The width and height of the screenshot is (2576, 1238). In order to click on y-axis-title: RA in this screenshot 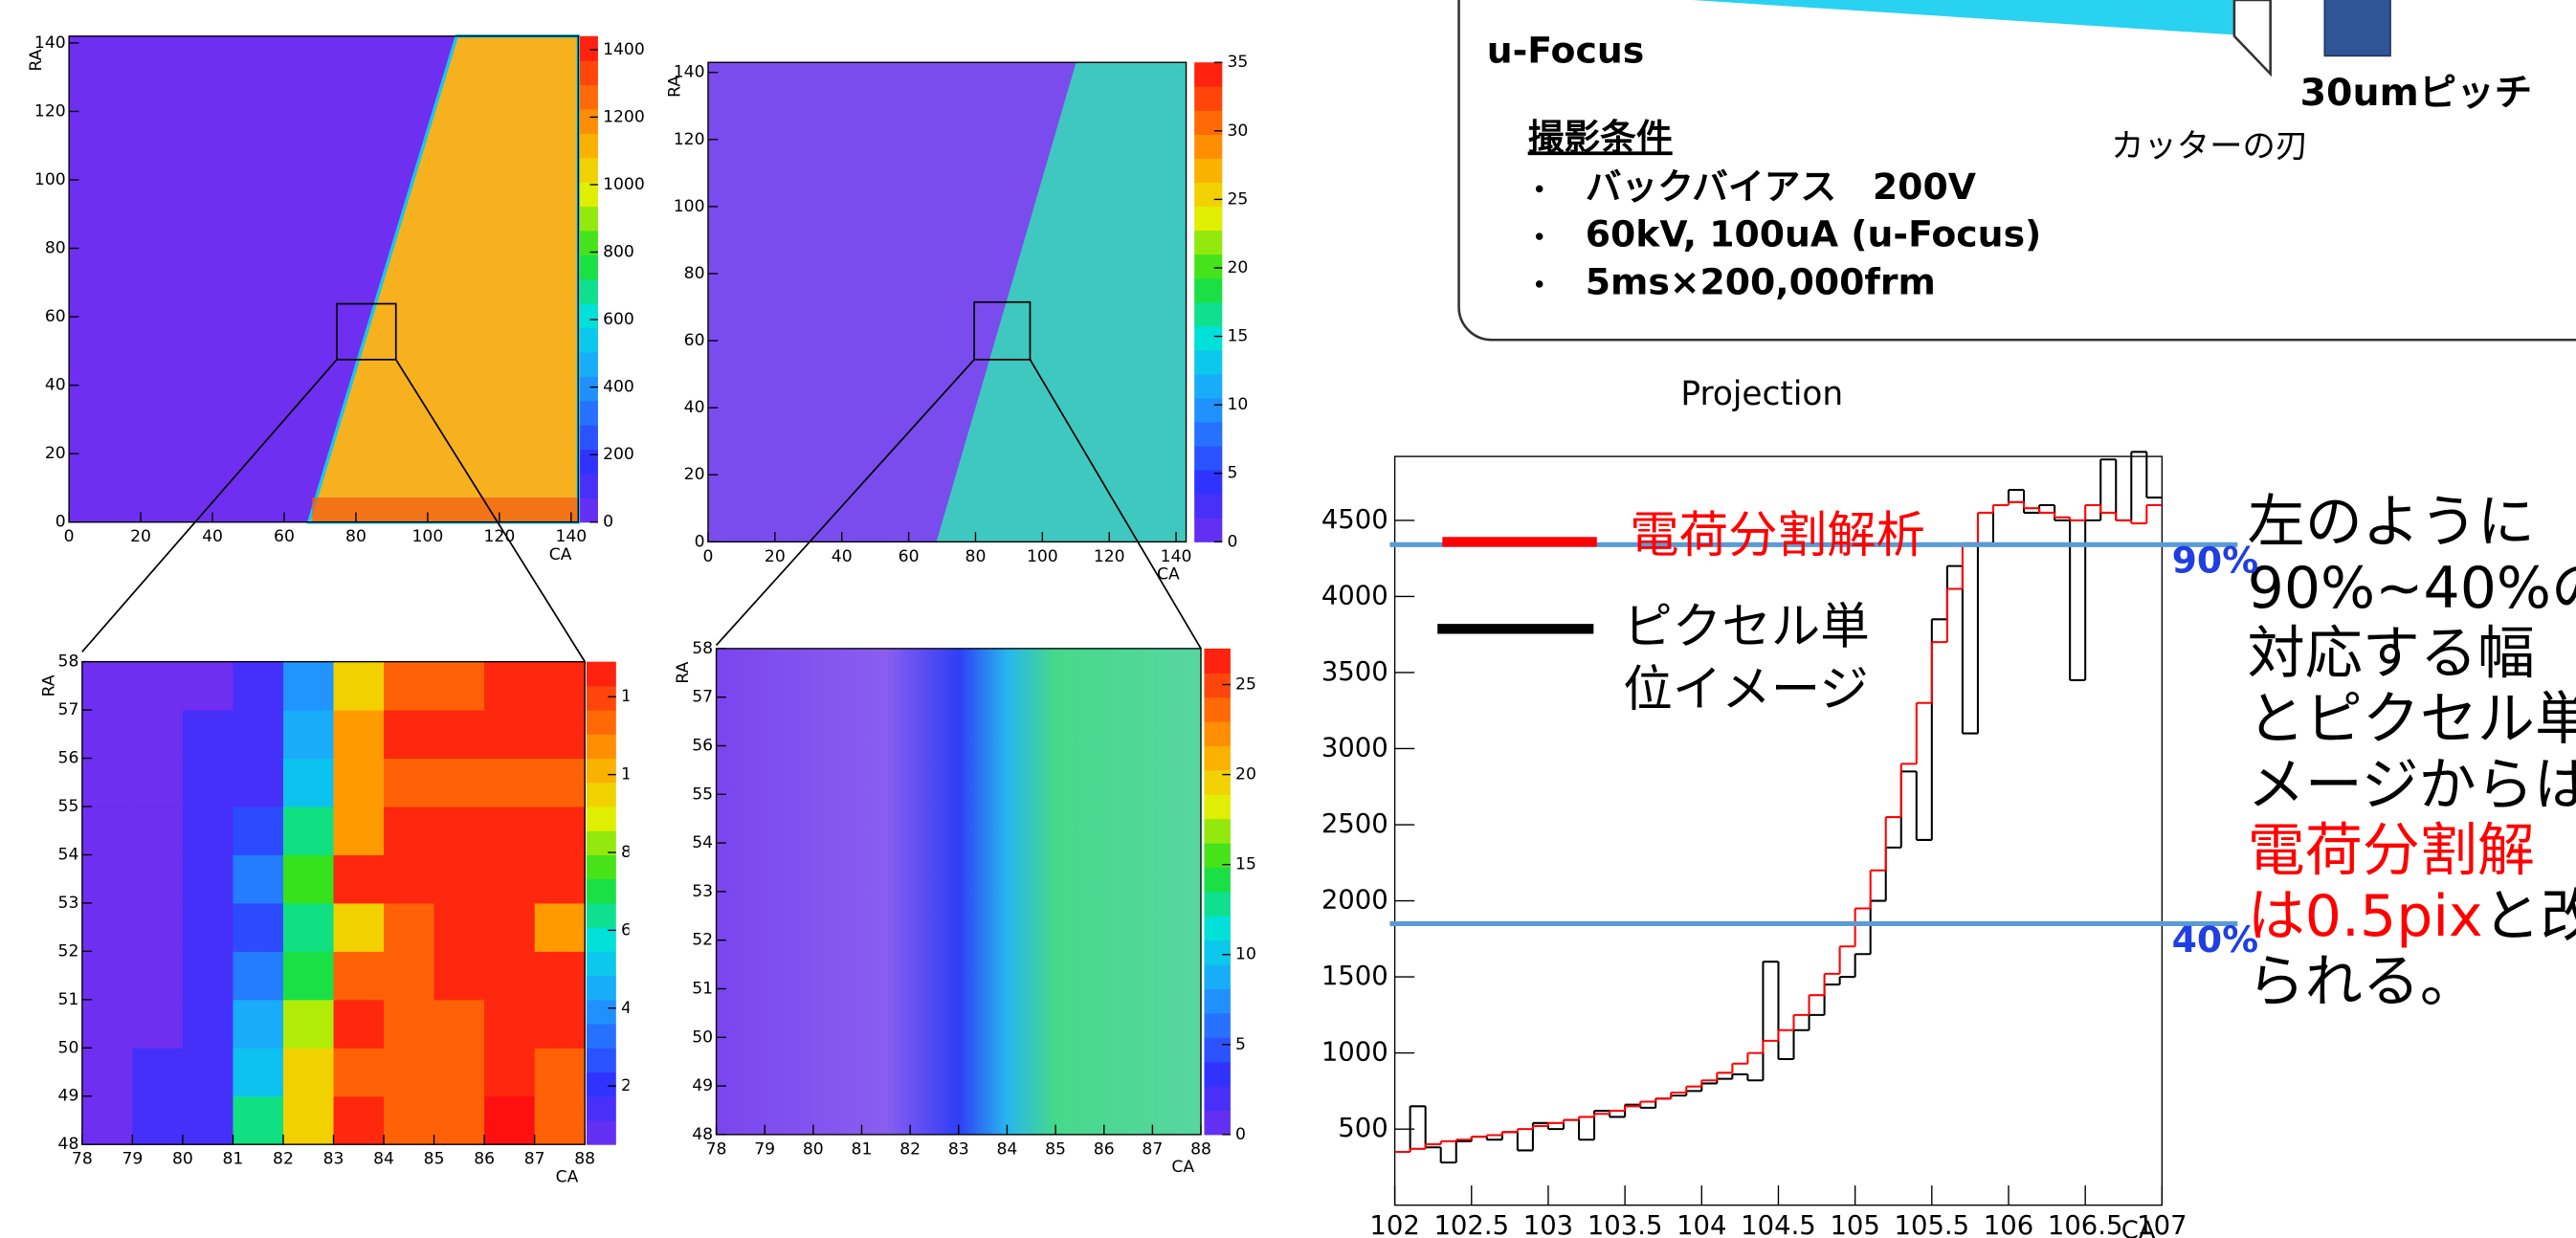, I will do `click(36, 60)`.